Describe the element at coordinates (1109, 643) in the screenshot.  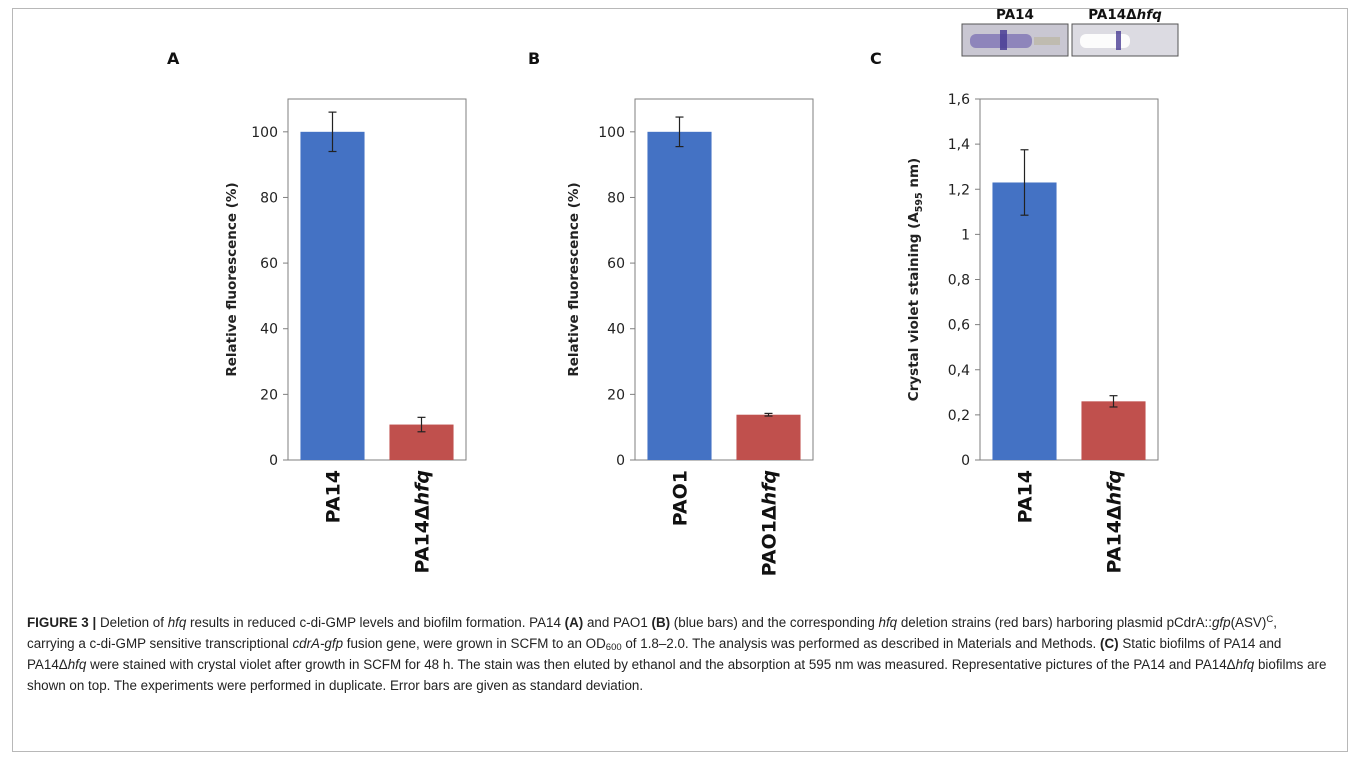
I see `caption-text: (C)` at that location.